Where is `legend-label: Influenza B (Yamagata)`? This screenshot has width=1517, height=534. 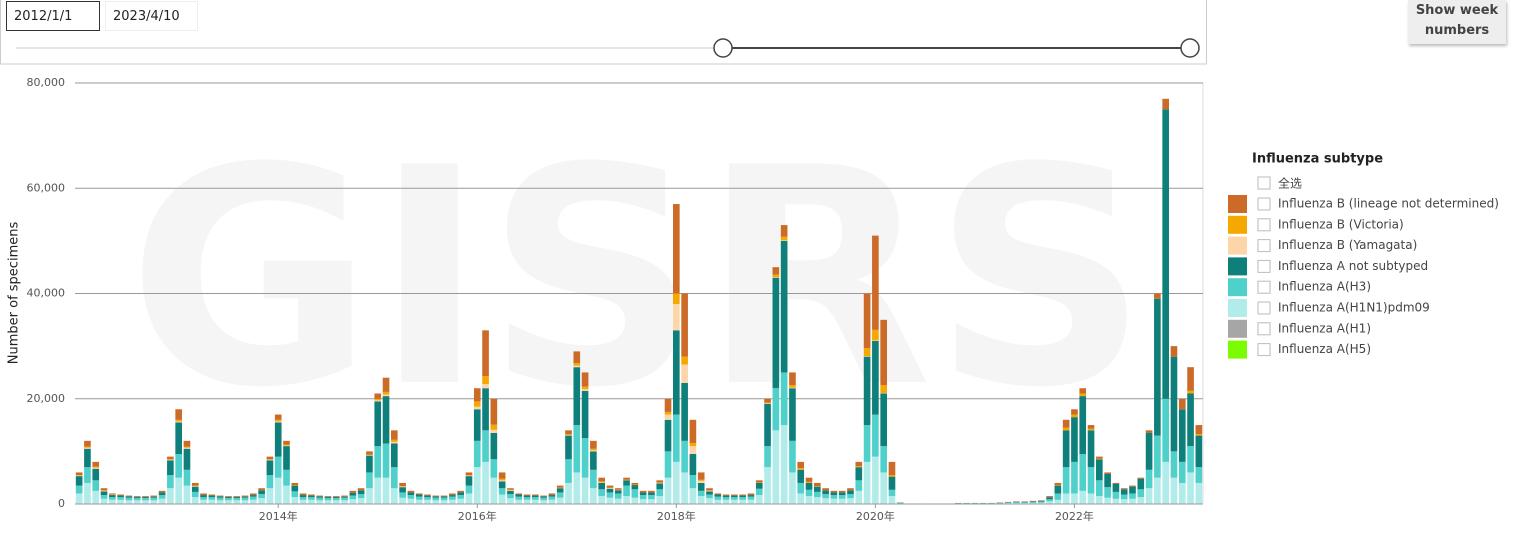 legend-label: Influenza B (Yamagata) is located at coordinates (1347, 245).